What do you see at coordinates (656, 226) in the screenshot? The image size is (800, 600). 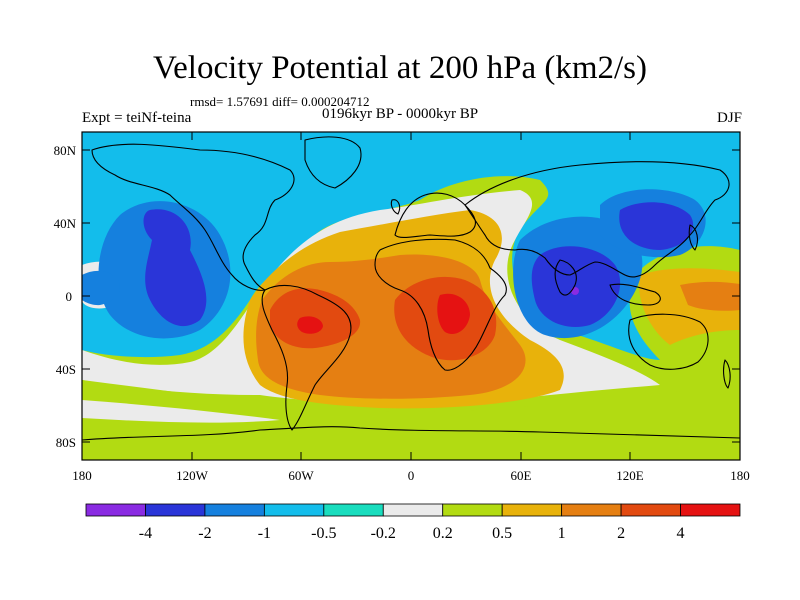 I see `field-asia-negative-strong` at bounding box center [656, 226].